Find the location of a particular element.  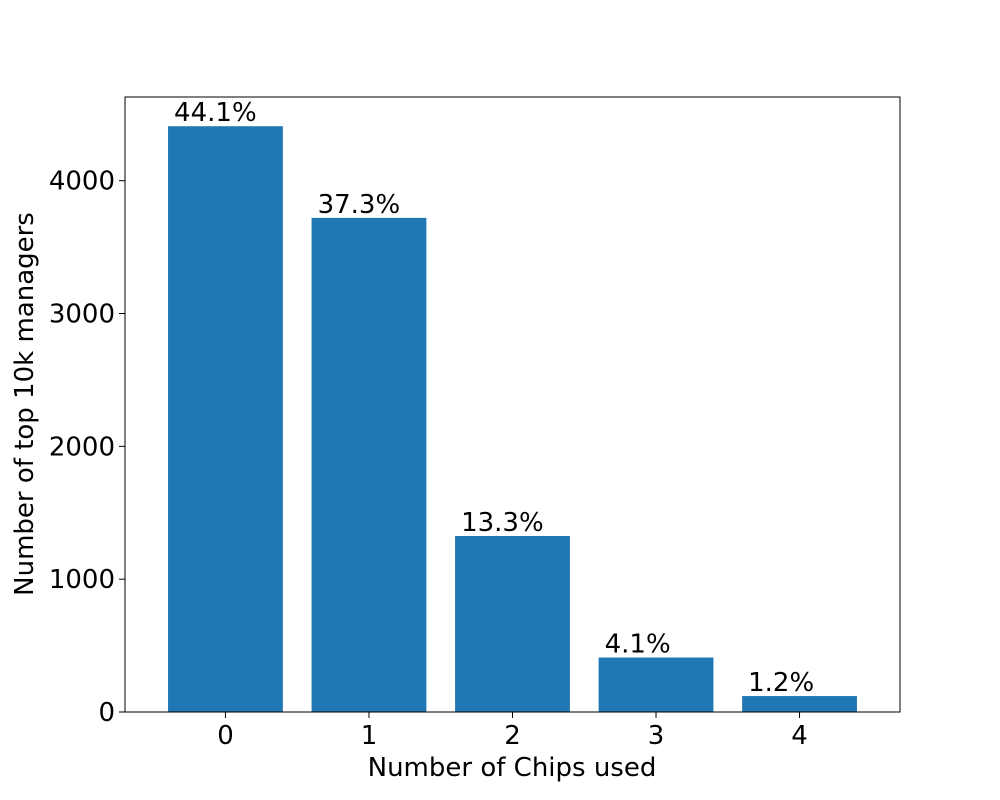

x-axis-ticks: 0 1 2 3 4 is located at coordinates (512, 731).